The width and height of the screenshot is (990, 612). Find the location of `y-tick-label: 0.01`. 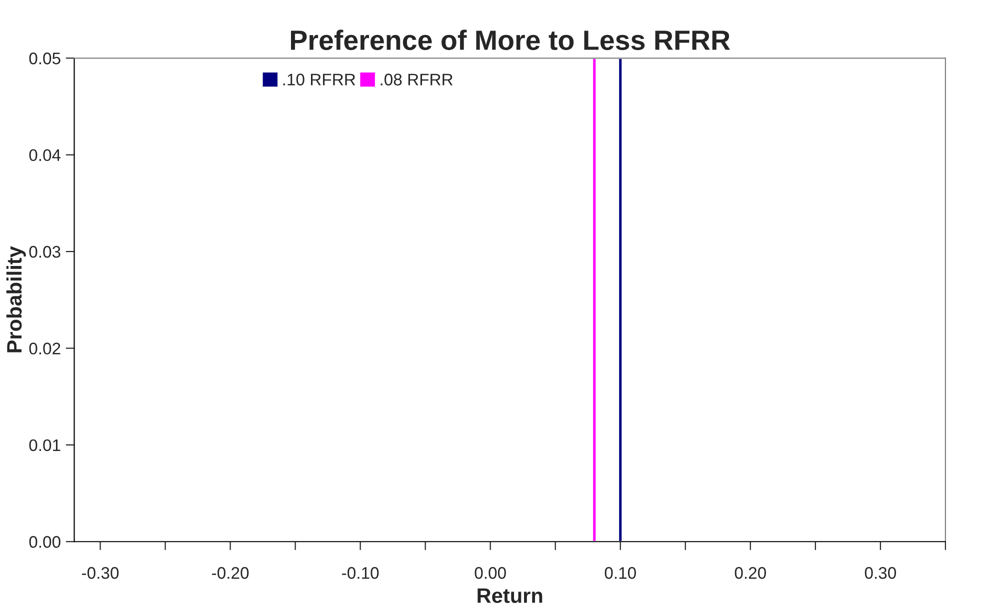

y-tick-label: 0.01 is located at coordinates (44, 445).